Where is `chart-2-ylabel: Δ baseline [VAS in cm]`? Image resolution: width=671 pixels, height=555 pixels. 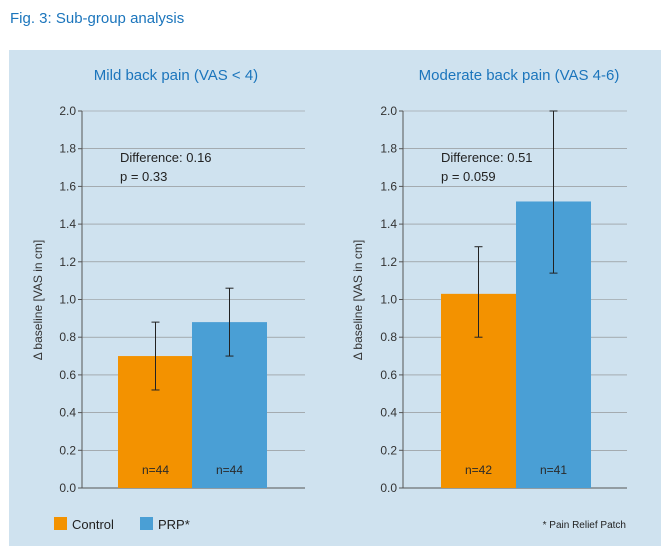 chart-2-ylabel: Δ baseline [VAS in cm] is located at coordinates (358, 300).